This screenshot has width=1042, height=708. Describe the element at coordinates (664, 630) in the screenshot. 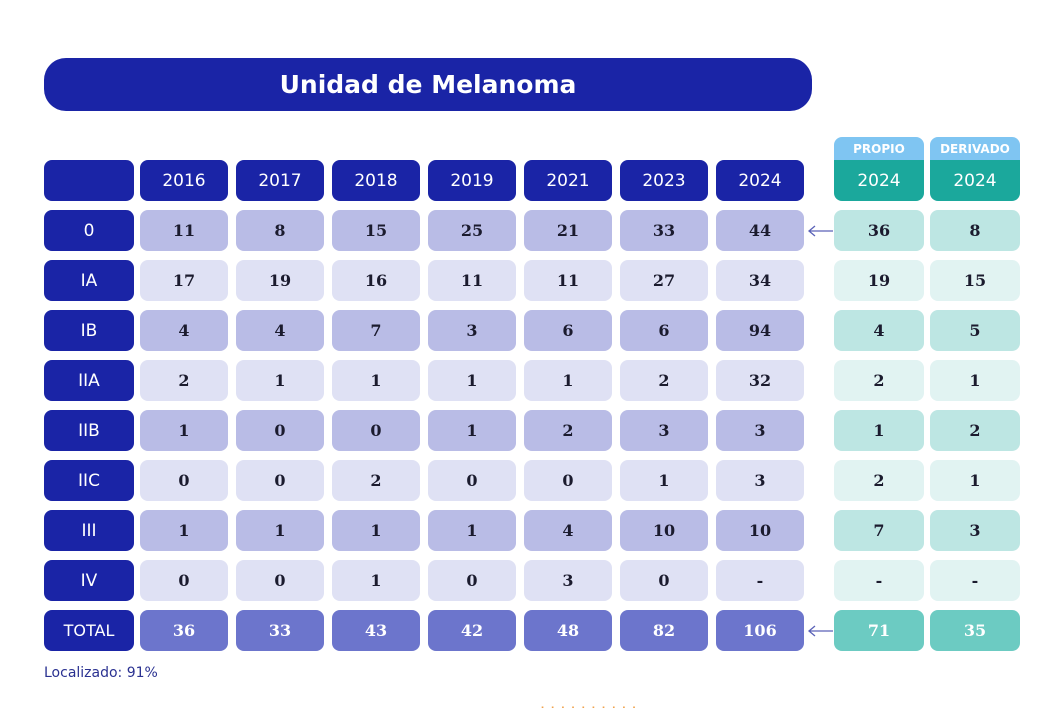

I see `table-cell: 82` at that location.